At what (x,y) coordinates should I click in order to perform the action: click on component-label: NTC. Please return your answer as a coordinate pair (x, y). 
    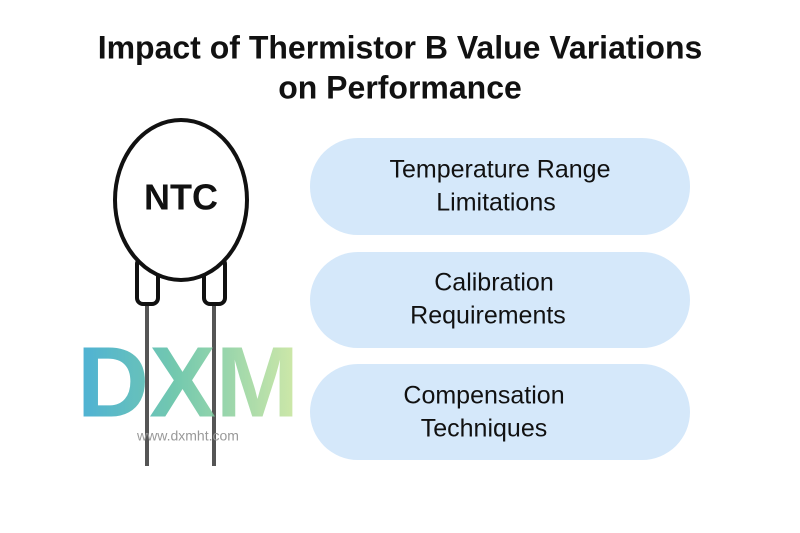
    Looking at the image, I should click on (181, 197).